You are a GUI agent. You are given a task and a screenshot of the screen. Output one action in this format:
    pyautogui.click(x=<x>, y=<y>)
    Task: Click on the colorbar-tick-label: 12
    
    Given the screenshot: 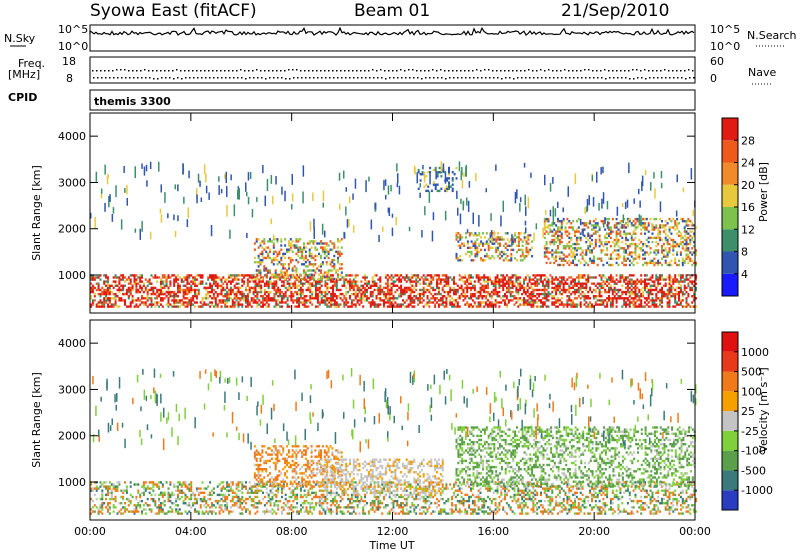 What is the action you would take?
    pyautogui.click(x=748, y=229)
    